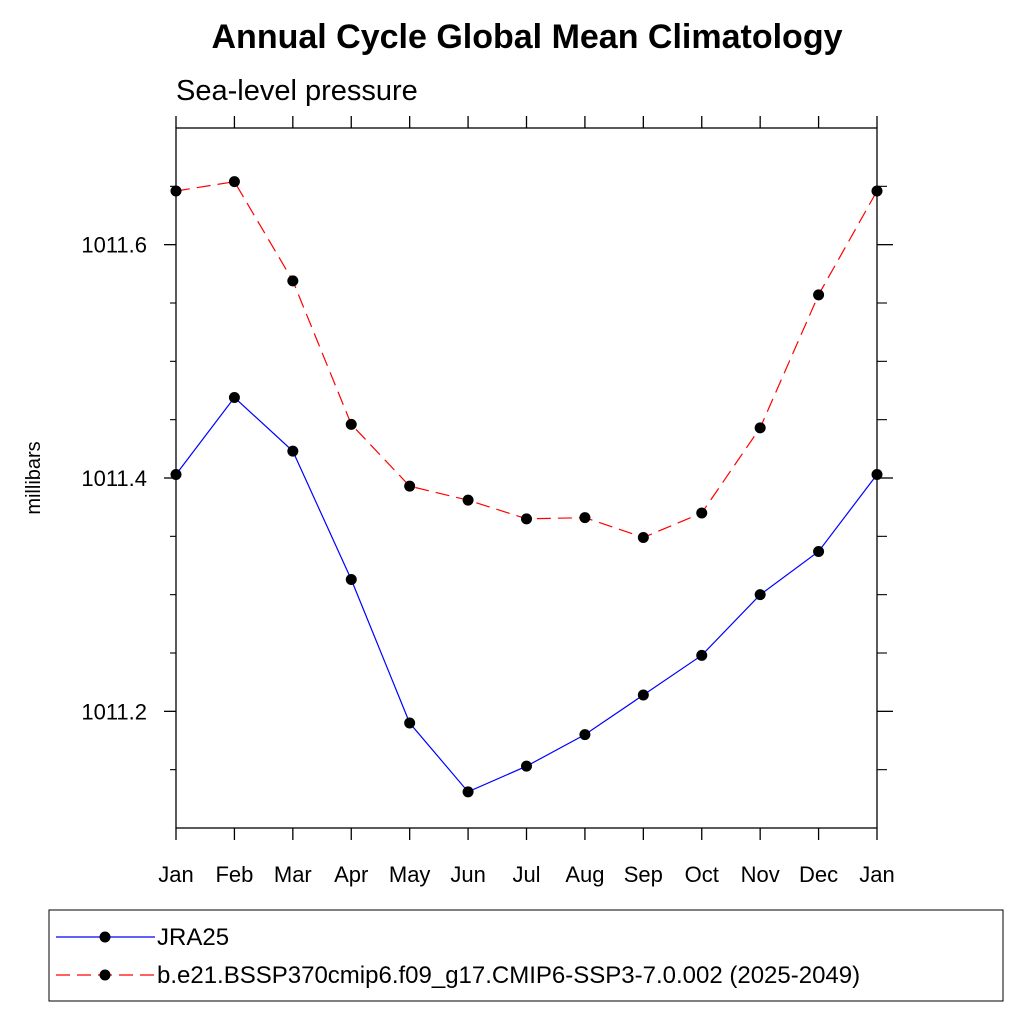 The width and height of the screenshot is (1024, 1024). What do you see at coordinates (234, 874) in the screenshot?
I see `x-tick-label: Feb` at bounding box center [234, 874].